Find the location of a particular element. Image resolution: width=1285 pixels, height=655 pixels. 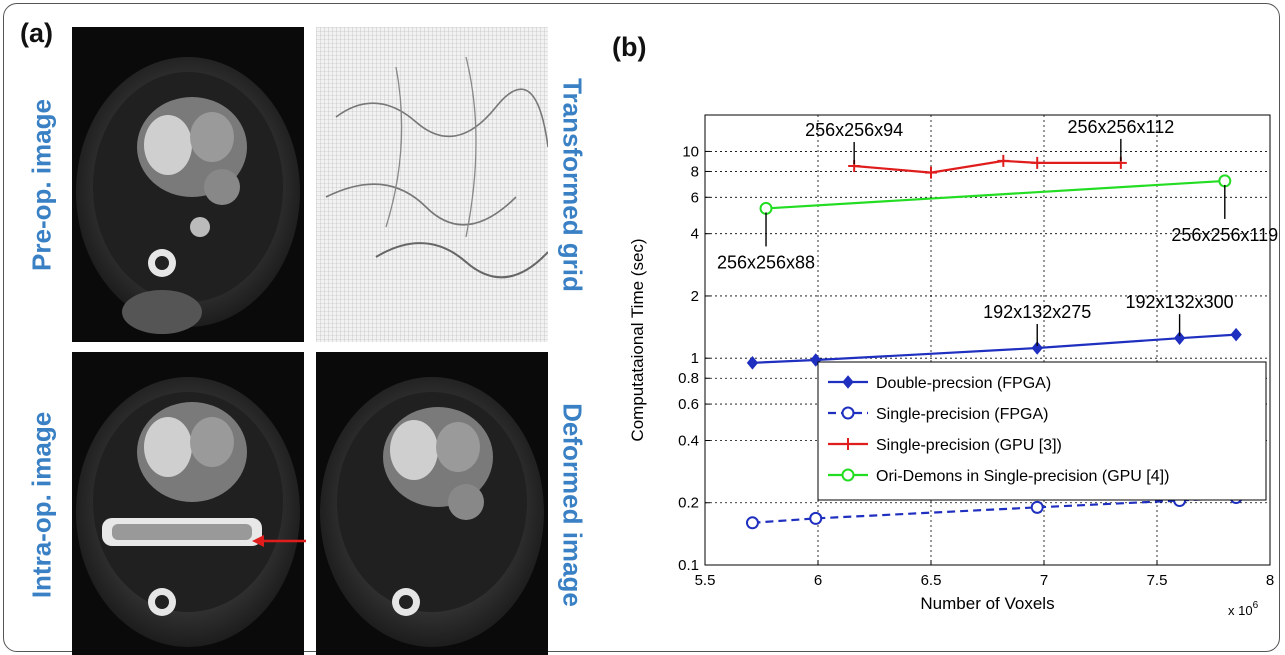

deformed-scan-graphic is located at coordinates (432, 512).